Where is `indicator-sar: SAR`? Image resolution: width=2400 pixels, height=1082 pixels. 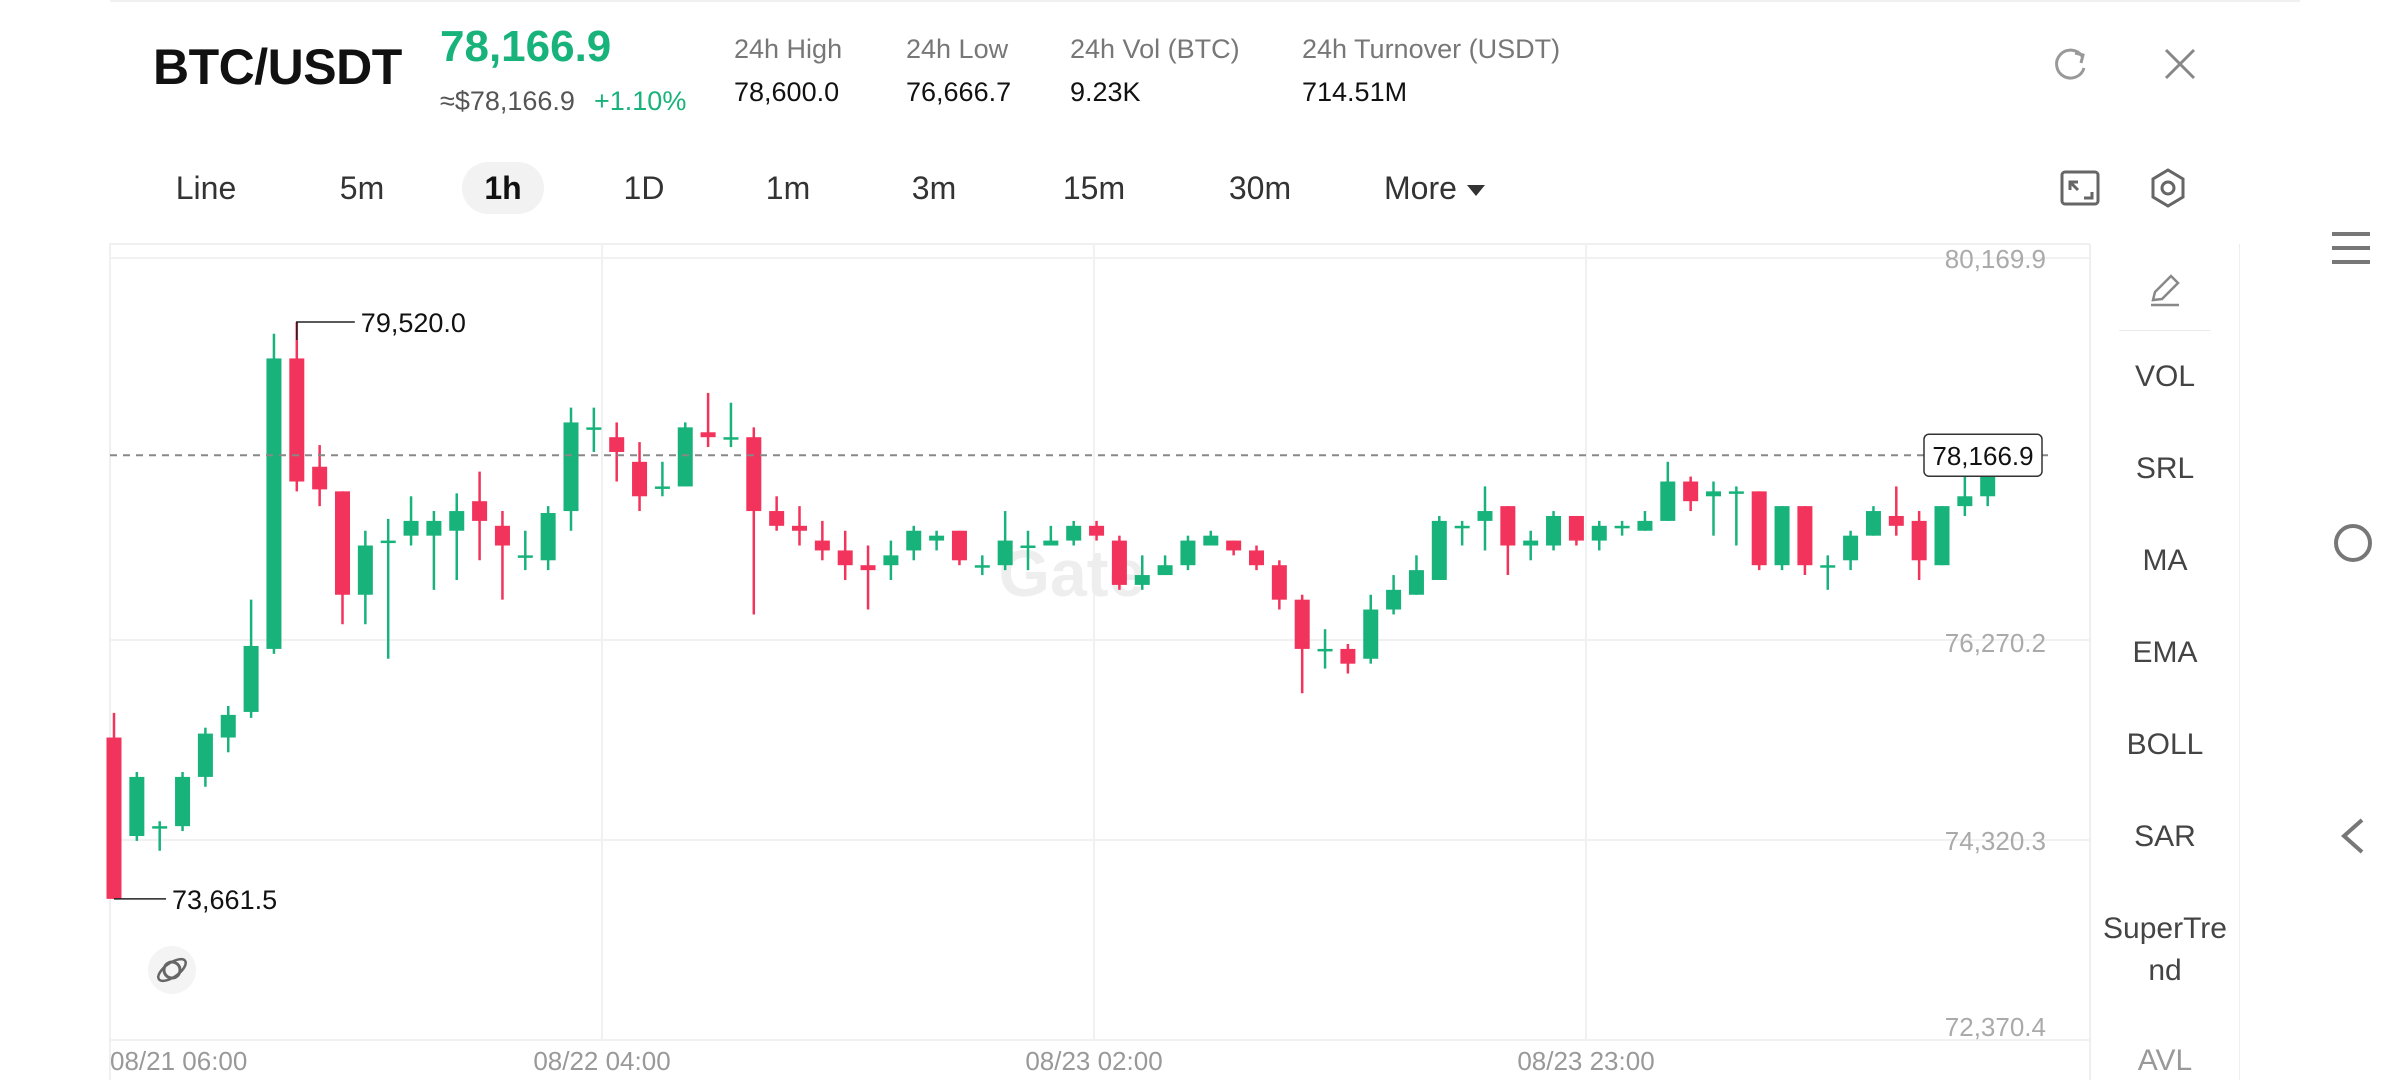 indicator-sar: SAR is located at coordinates (2165, 836).